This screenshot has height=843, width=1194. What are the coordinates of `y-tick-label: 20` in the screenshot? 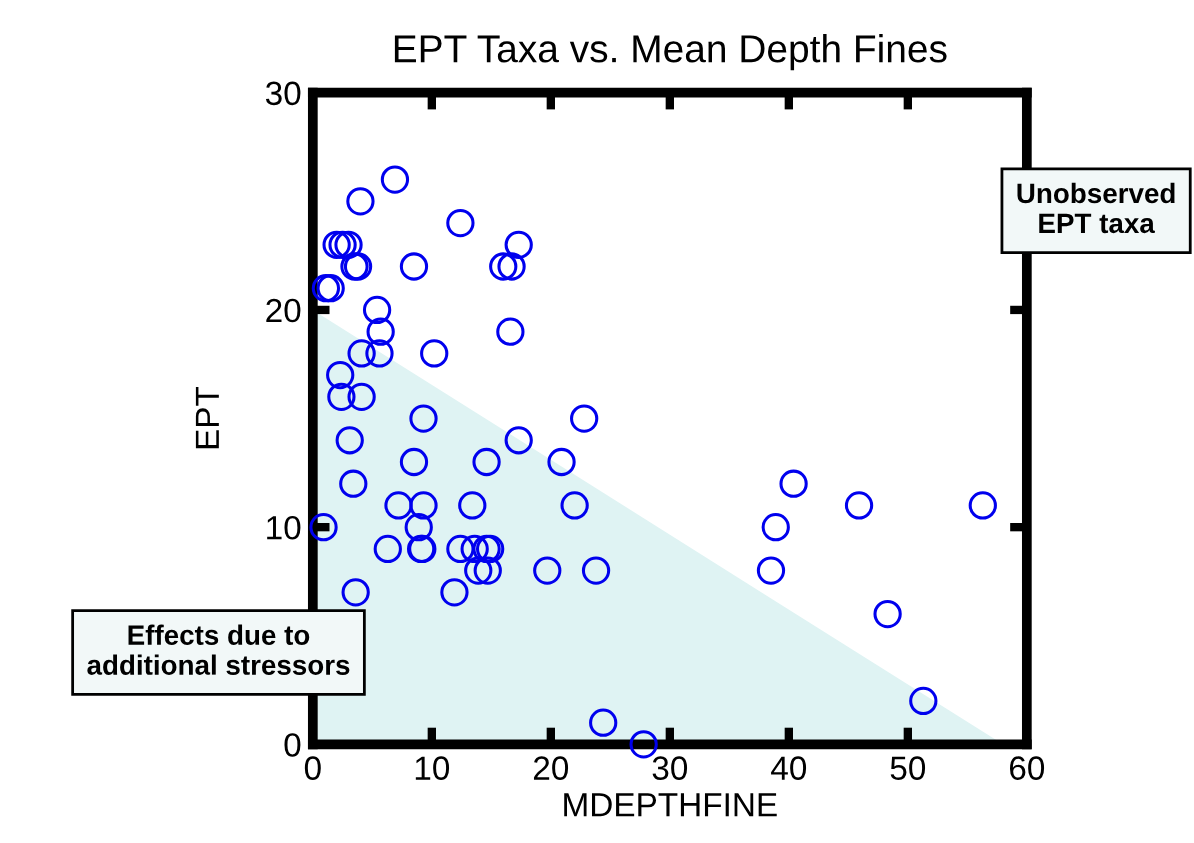 It's located at (283, 310).